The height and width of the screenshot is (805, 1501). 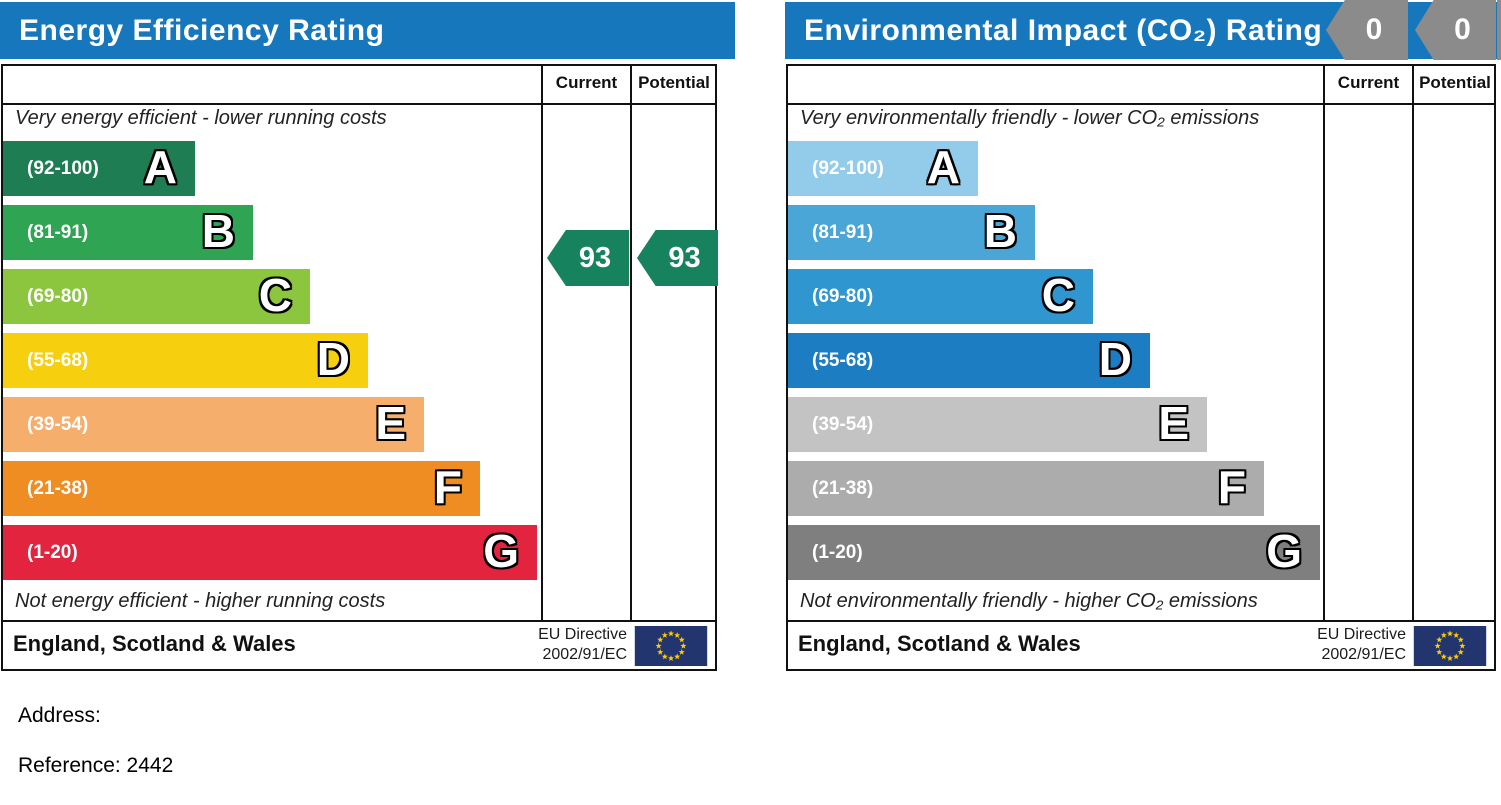 What do you see at coordinates (684, 258) in the screenshot?
I see `potential-rating-value: 93` at bounding box center [684, 258].